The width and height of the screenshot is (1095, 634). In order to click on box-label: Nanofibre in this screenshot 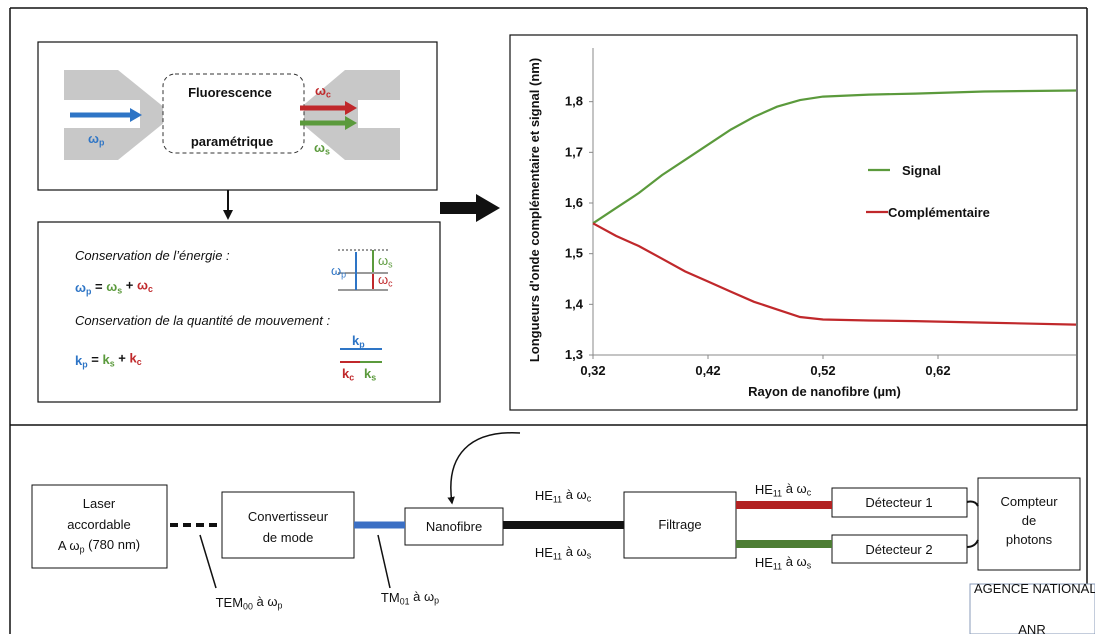, I will do `click(454, 526)`.